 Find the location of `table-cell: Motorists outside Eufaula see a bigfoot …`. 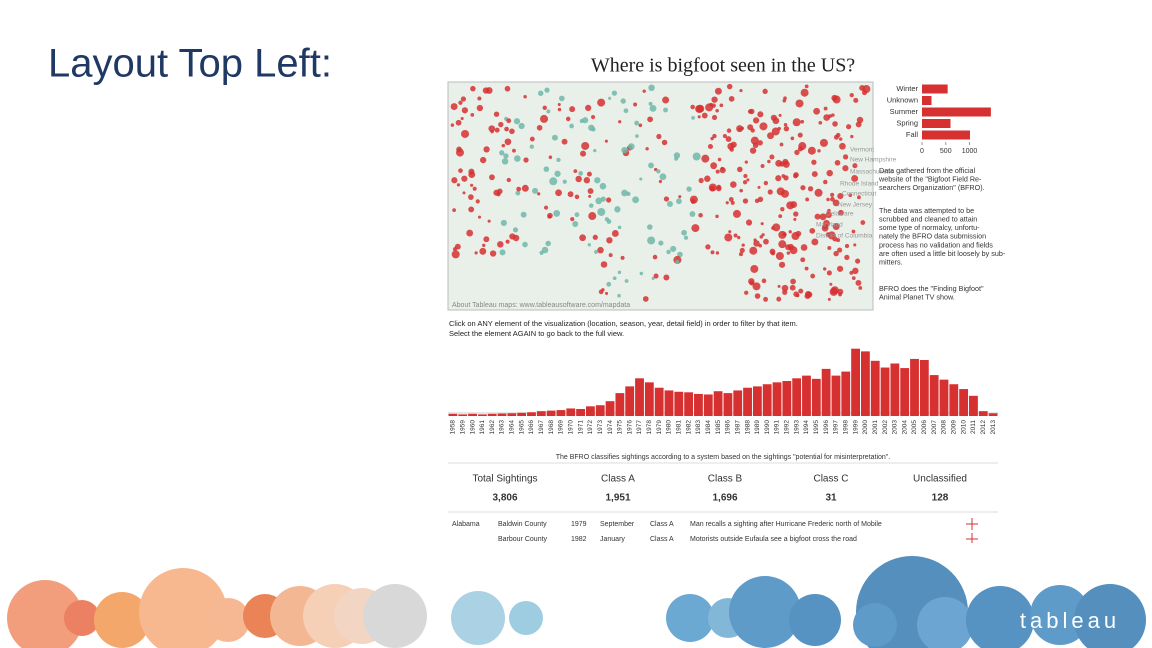

table-cell: Motorists outside Eufaula see a bigfoot … is located at coordinates (773, 539).